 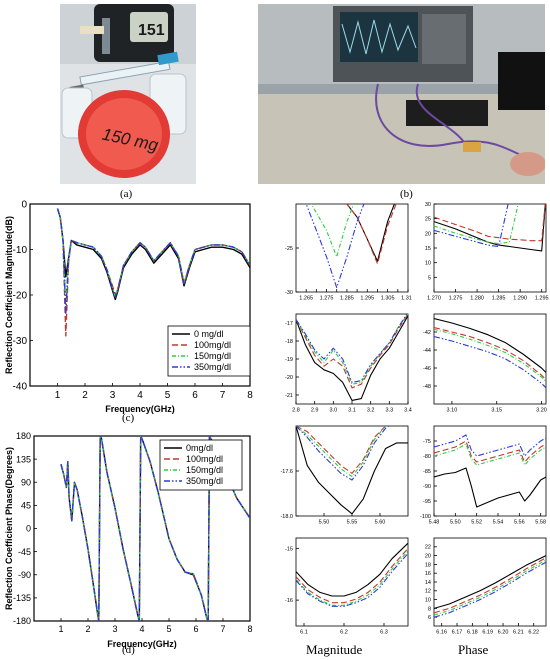 I want to click on sensor-probe-icon, so click(x=472, y=147).